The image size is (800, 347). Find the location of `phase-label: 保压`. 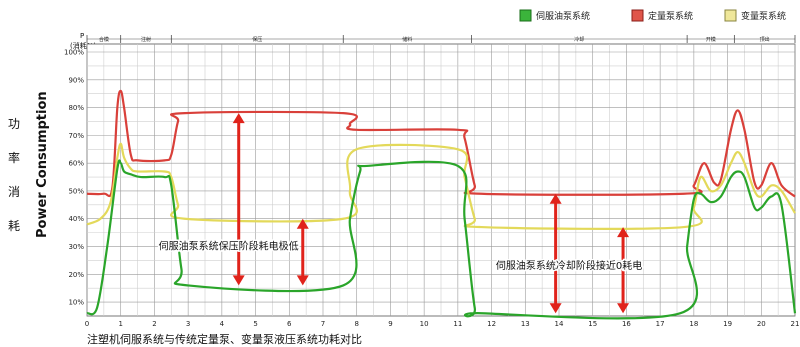

phase-label: 保压 is located at coordinates (257, 39).